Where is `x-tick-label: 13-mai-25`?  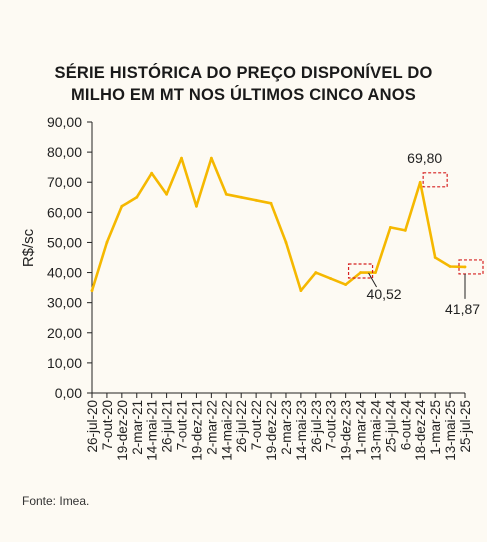 x-tick-label: 13-mai-25 is located at coordinates (450, 430).